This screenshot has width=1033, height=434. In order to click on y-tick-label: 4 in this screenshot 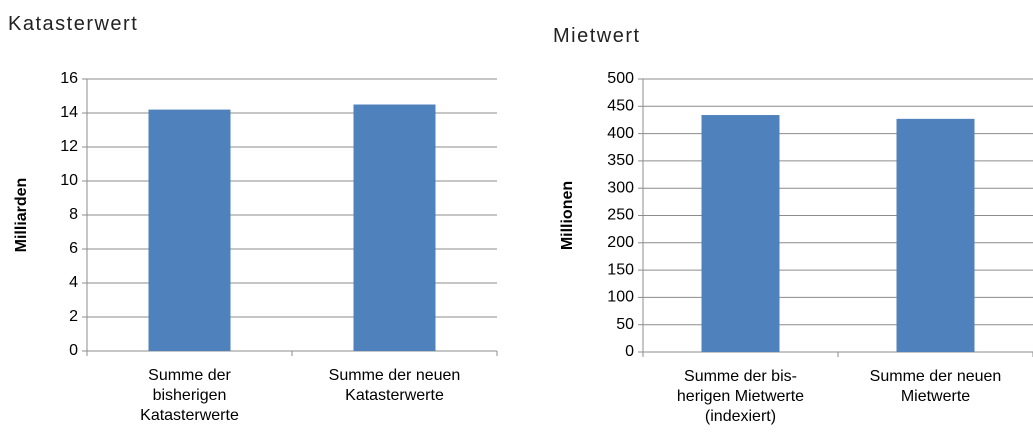, I will do `click(73, 282)`.